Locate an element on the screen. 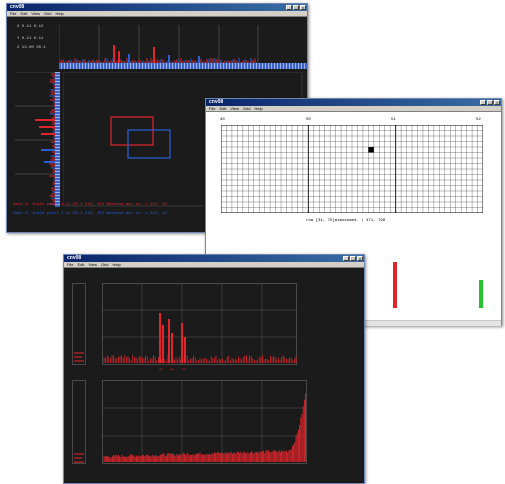 This screenshot has height=484, width=505. green-level-bar is located at coordinates (481, 294).